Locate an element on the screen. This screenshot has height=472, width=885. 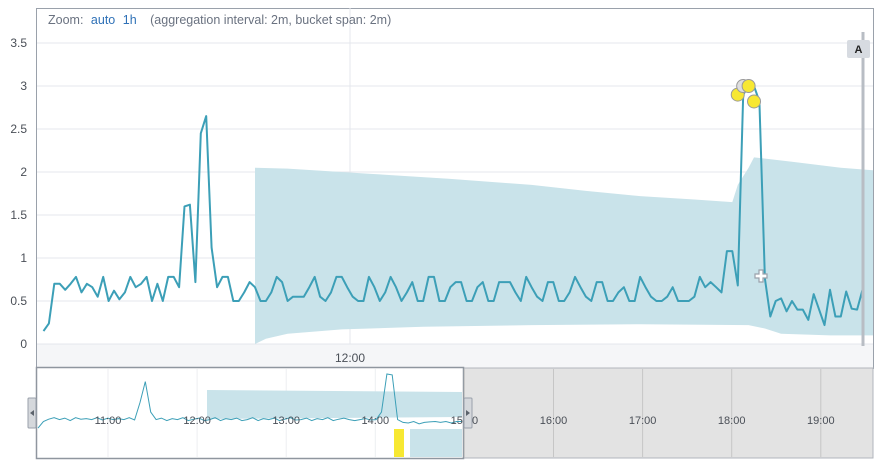
context-x-tick-label: 18:00 is located at coordinates (732, 421).